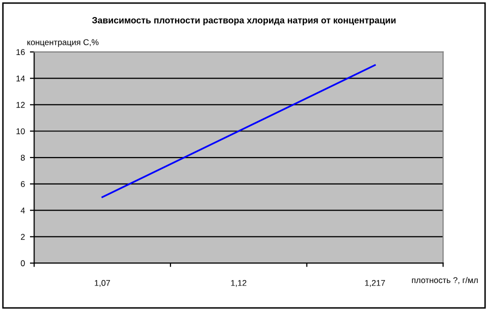 The image size is (488, 311). Describe the element at coordinates (20, 52) in the screenshot. I see `y-tick-label: 16` at that location.